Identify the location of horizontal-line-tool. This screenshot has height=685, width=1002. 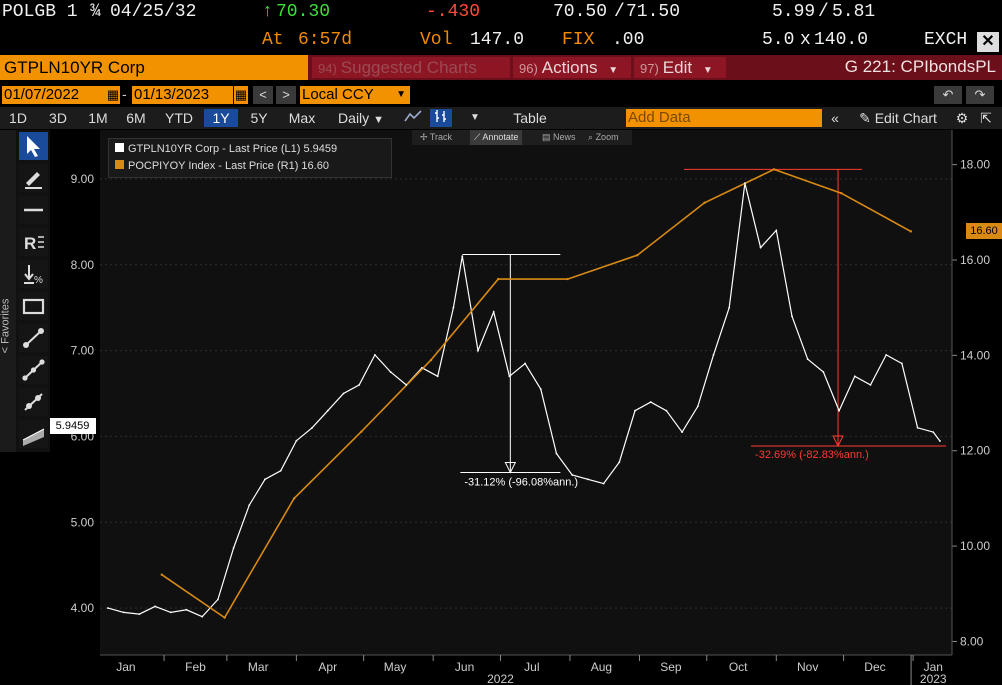
(33, 210).